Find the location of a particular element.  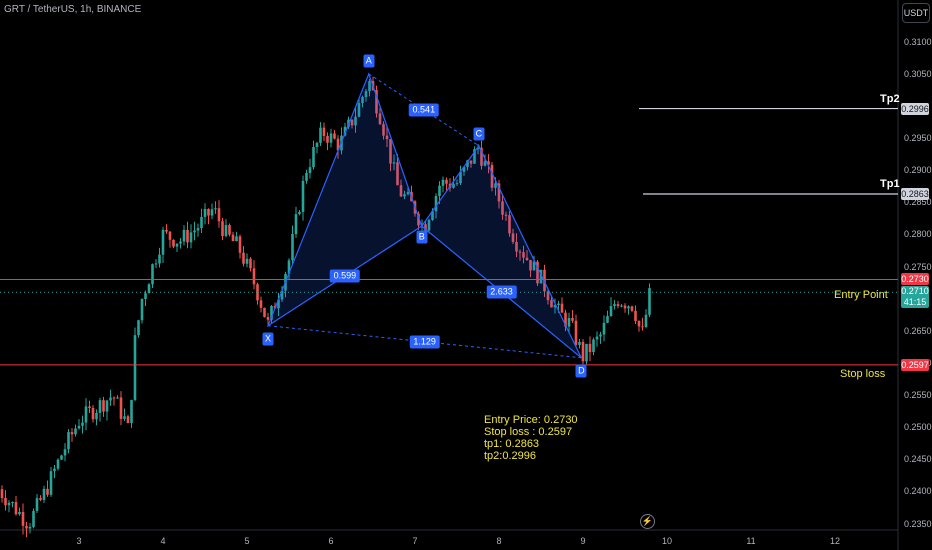

pattern-point-a: A is located at coordinates (369, 61).